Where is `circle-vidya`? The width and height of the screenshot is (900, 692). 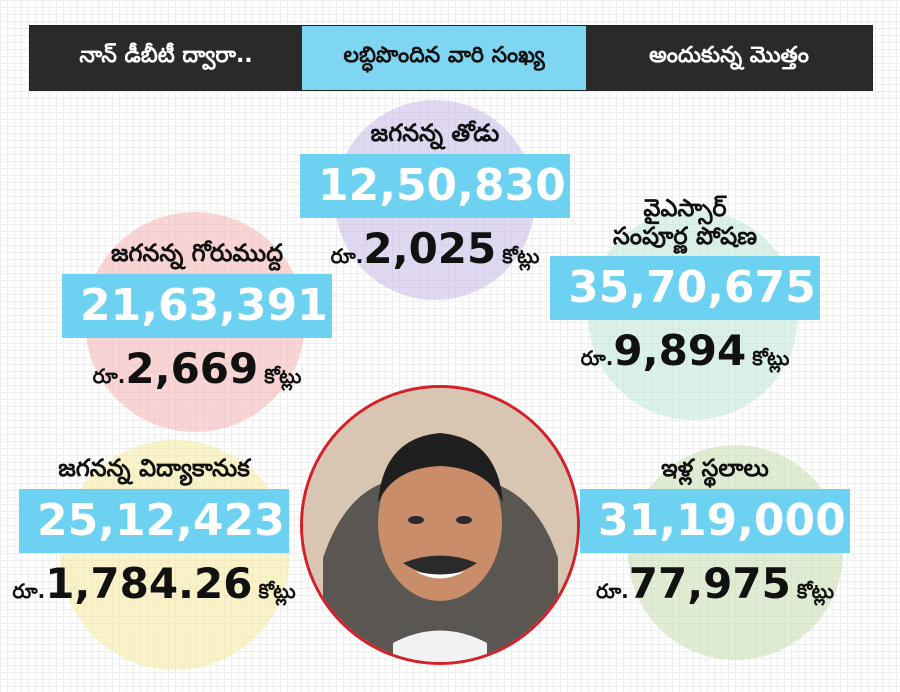 circle-vidya is located at coordinates (175, 555).